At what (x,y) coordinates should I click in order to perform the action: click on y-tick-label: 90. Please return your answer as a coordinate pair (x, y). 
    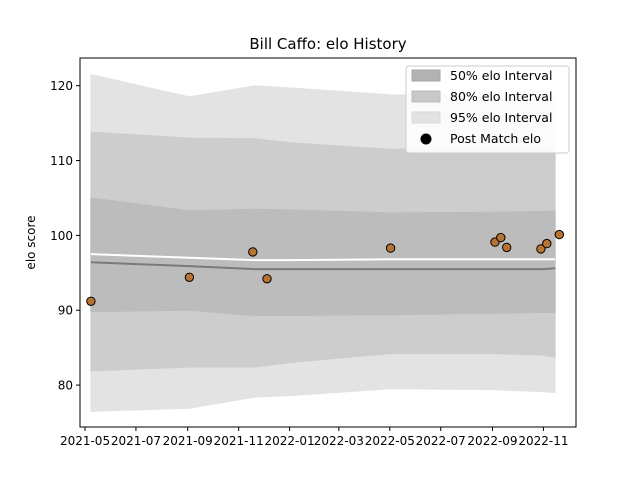
    Looking at the image, I should click on (65, 311).